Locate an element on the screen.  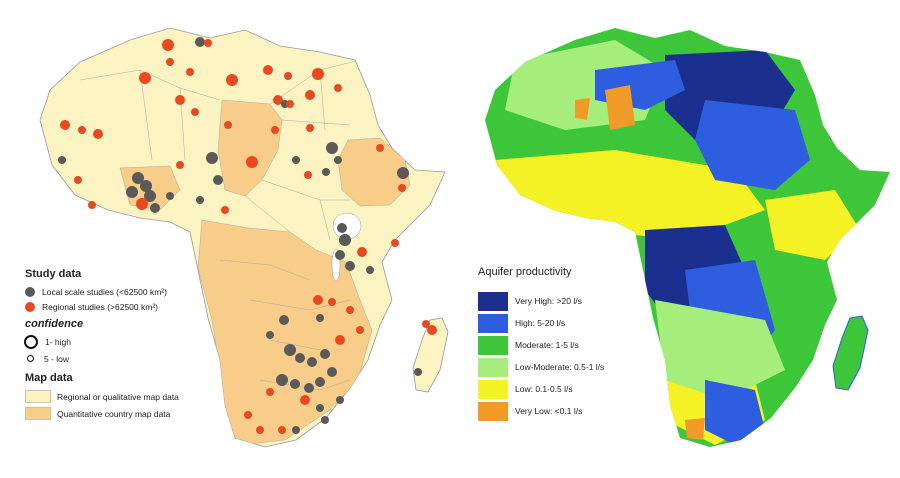
legend-local: Local scale studies (<62500 km²) is located at coordinates (125, 291).